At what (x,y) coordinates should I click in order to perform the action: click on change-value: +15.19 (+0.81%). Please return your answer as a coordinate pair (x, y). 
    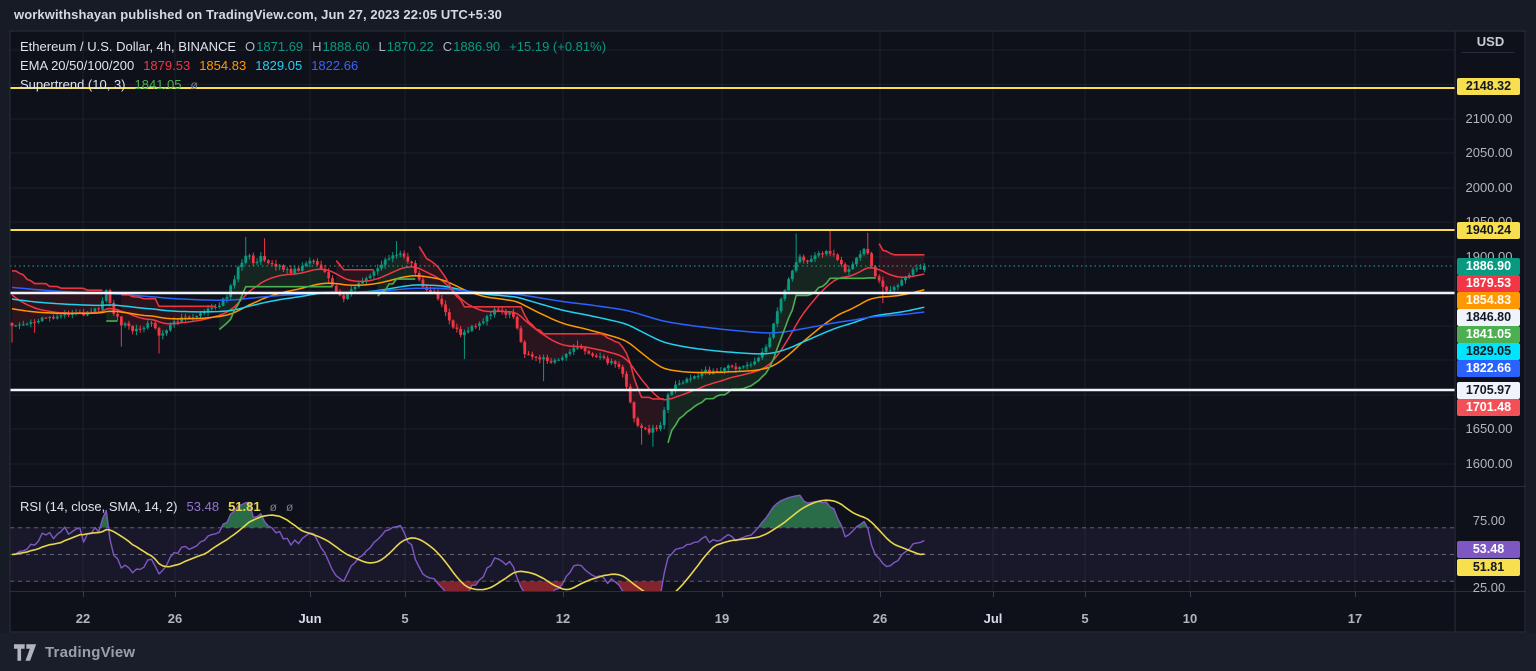
    Looking at the image, I should click on (558, 46).